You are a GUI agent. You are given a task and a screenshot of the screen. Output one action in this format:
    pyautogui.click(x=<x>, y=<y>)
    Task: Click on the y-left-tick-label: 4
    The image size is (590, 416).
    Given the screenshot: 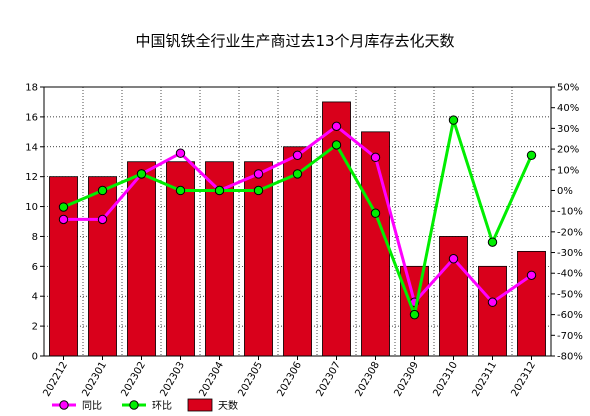 What is the action you would take?
    pyautogui.click(x=35, y=297)
    